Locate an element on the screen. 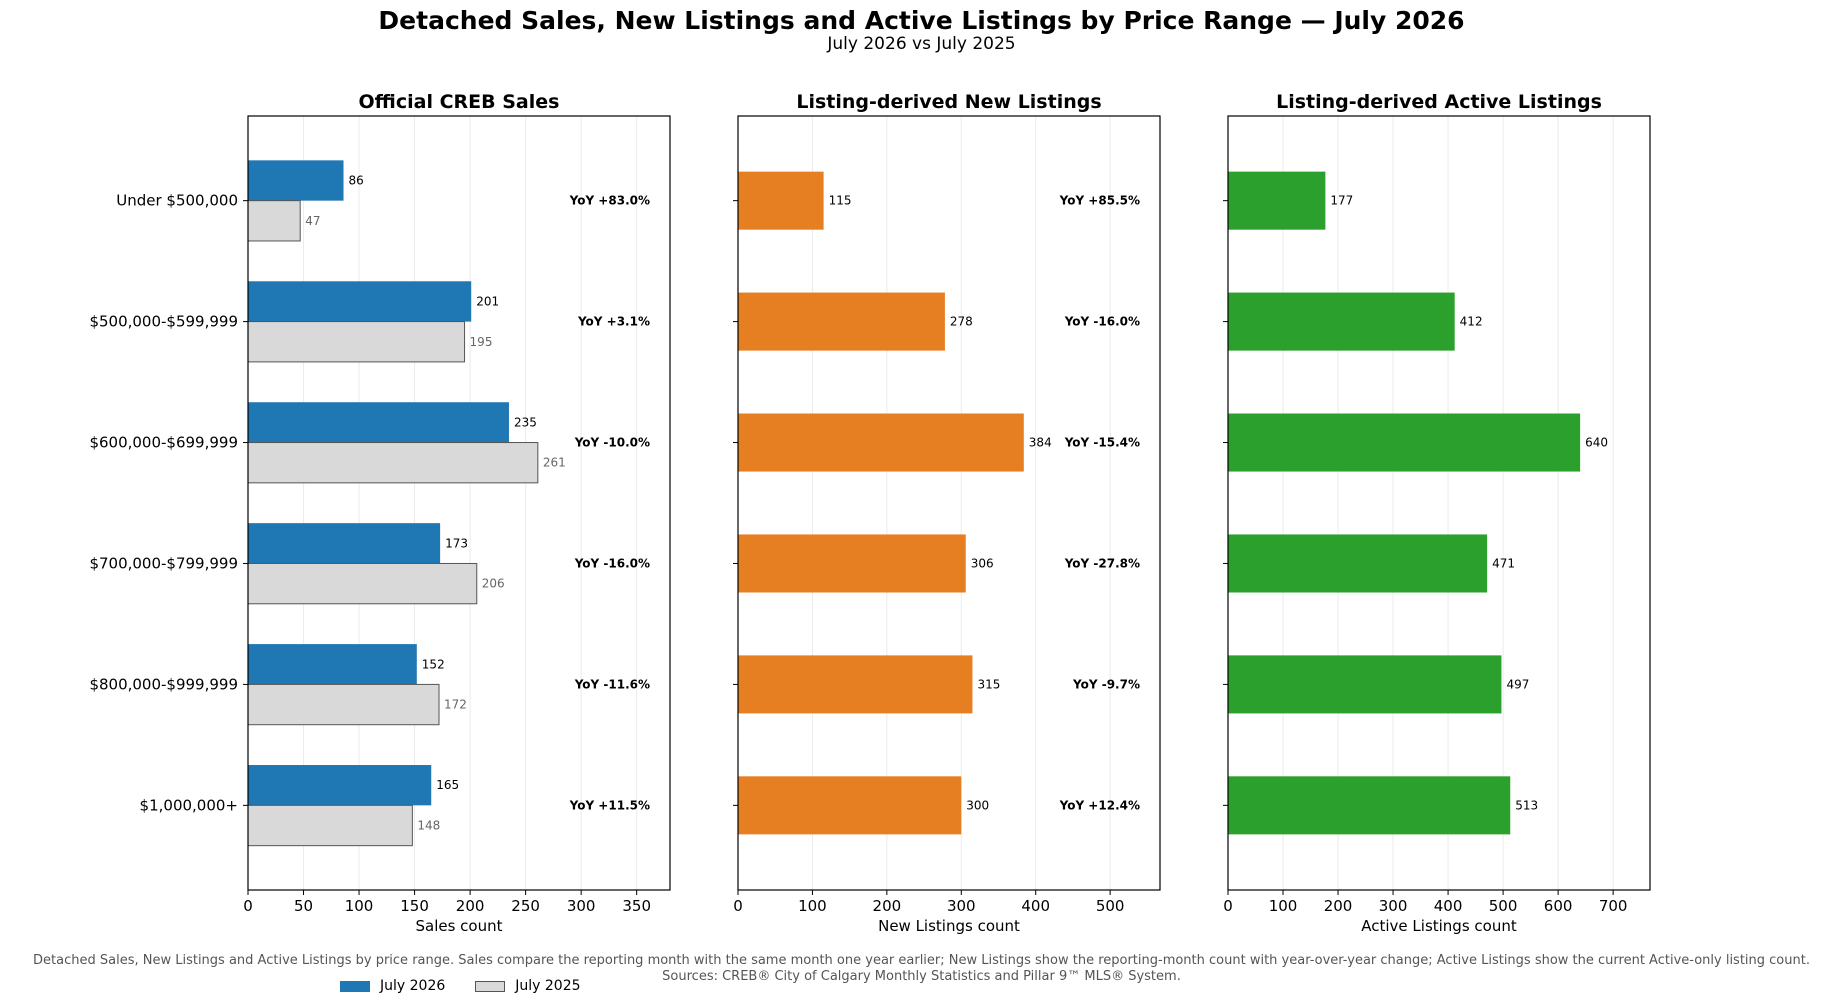  panel-title-active-listings: Listing-derived Active Listings is located at coordinates (1439, 102).